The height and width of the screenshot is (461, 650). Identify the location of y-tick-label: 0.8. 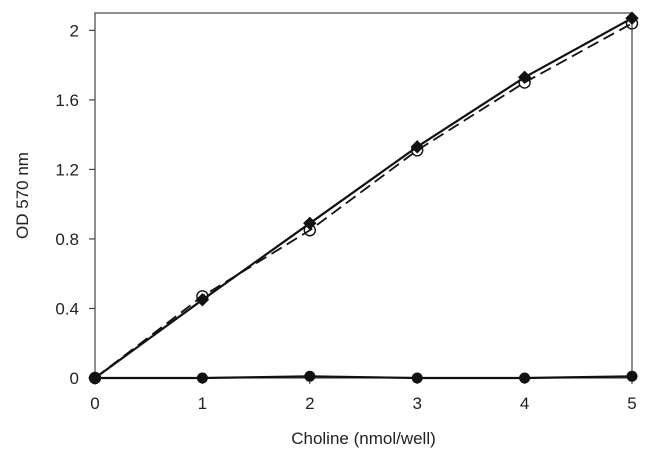
(67, 239).